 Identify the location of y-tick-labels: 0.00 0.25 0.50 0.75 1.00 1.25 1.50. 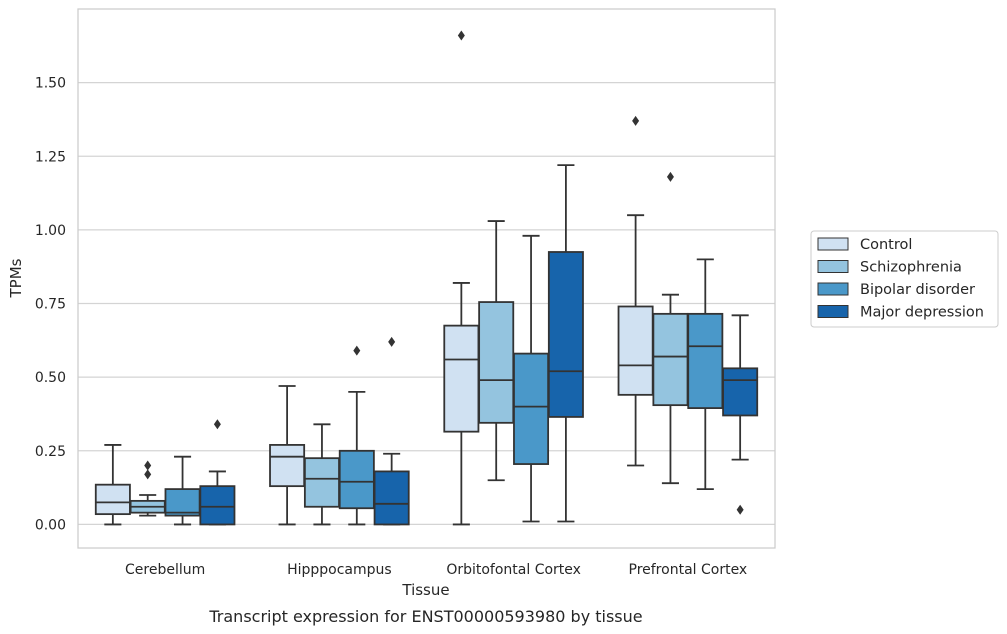
(50, 305).